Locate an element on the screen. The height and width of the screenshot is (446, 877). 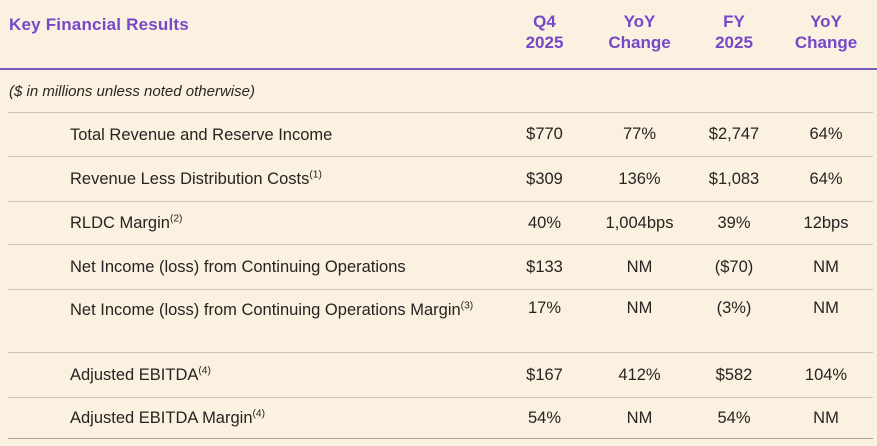
column-header-q4-2025: Q4 2025 is located at coordinates (544, 26).